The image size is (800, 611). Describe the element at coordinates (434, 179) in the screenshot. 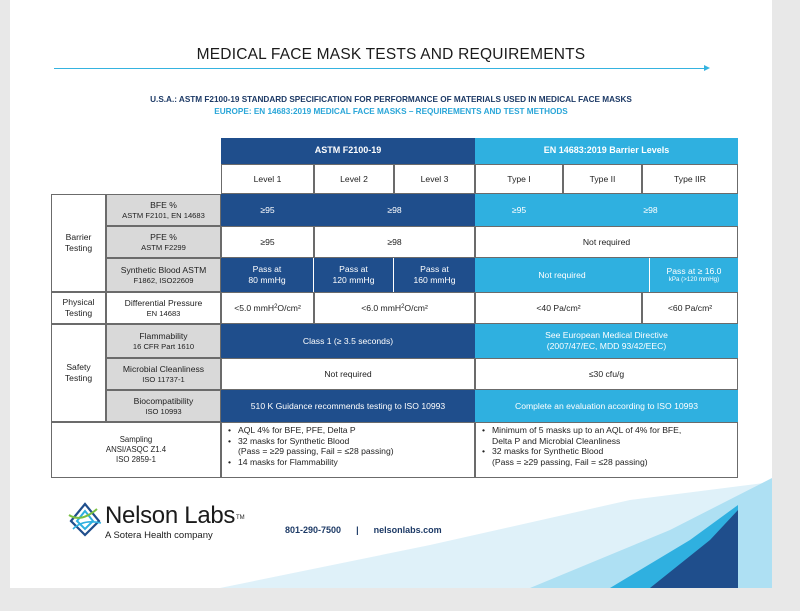

I see `level-3-header: Level 3` at that location.